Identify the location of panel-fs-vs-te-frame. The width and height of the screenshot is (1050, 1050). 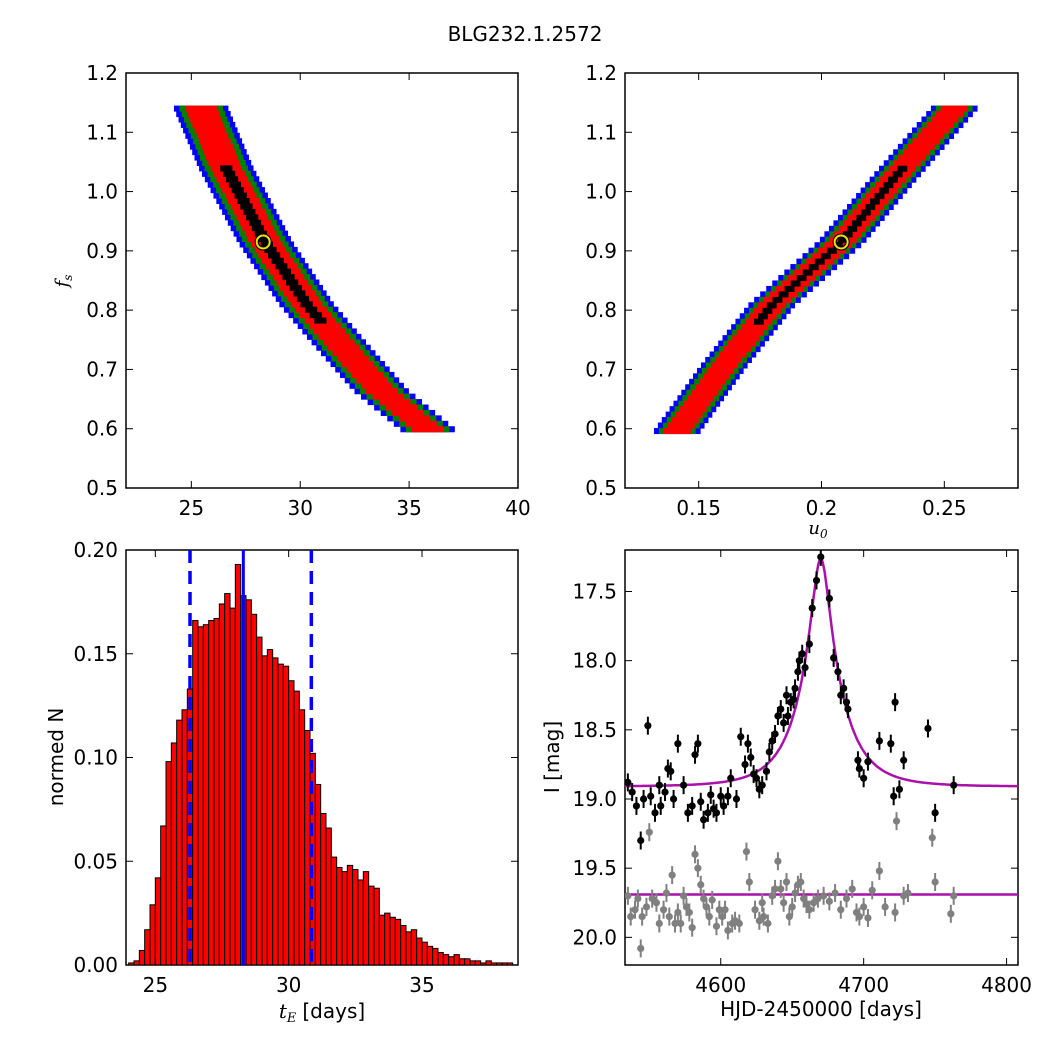
(322, 280).